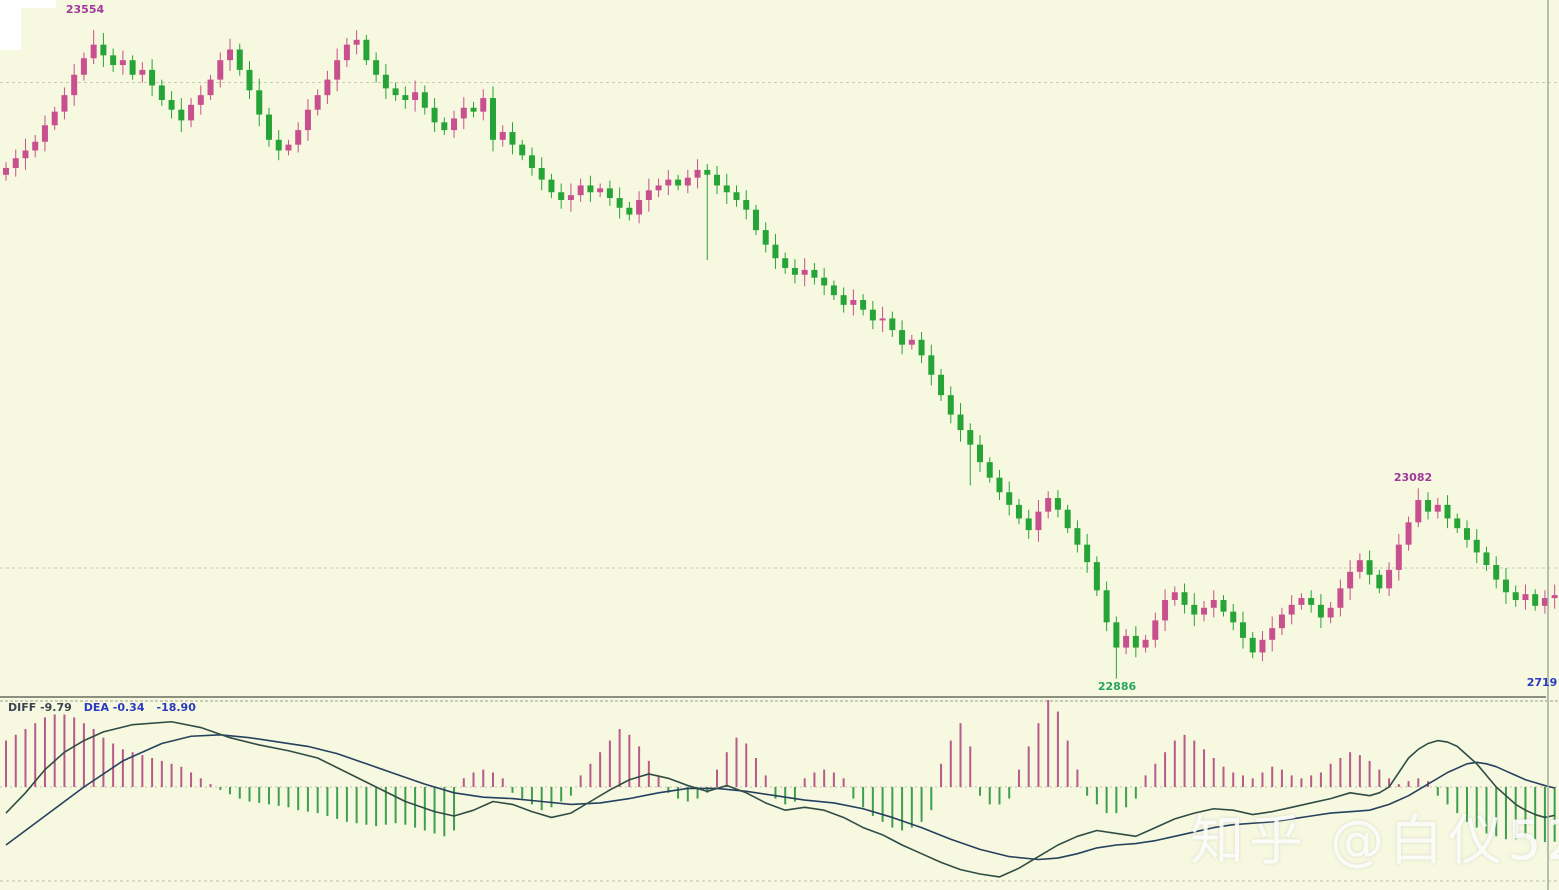 The width and height of the screenshot is (1559, 890). Describe the element at coordinates (85, 9) in the screenshot. I see `highest-price-label: 23554` at that location.